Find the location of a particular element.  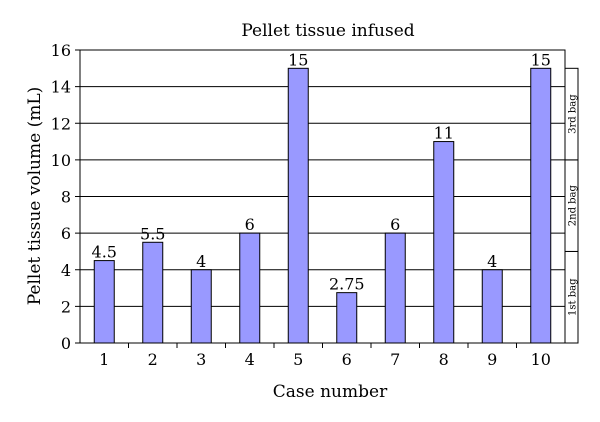

y-axis-label: Pellet tissue volume (mL) is located at coordinates (35, 196).